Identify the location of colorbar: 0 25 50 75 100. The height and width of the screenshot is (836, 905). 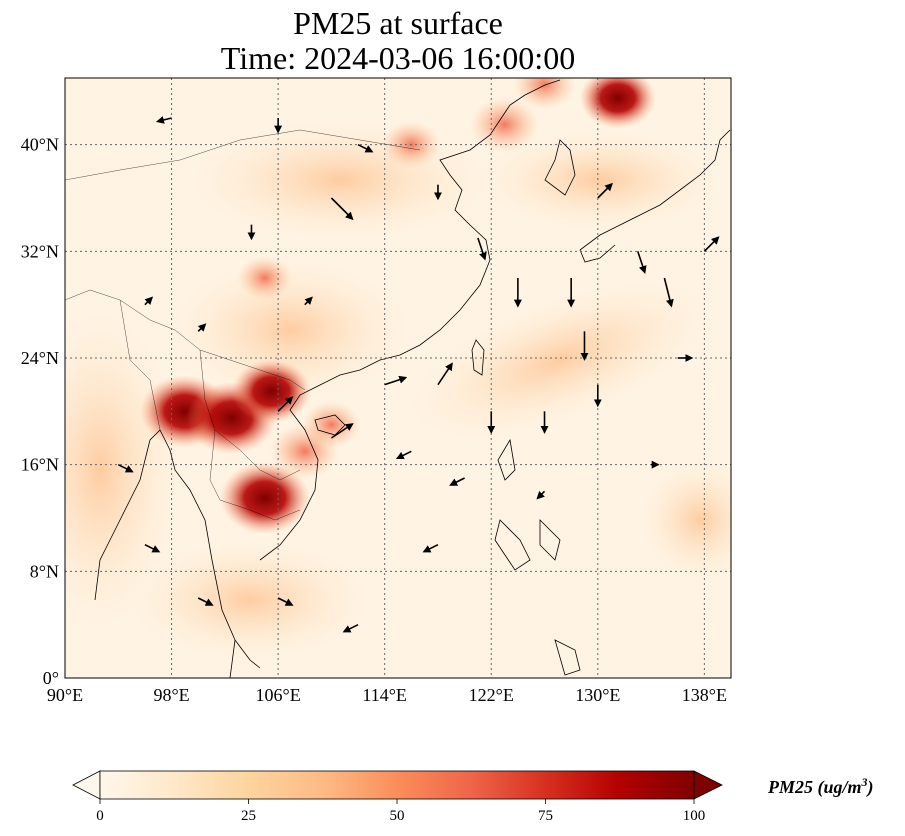
(397, 797).